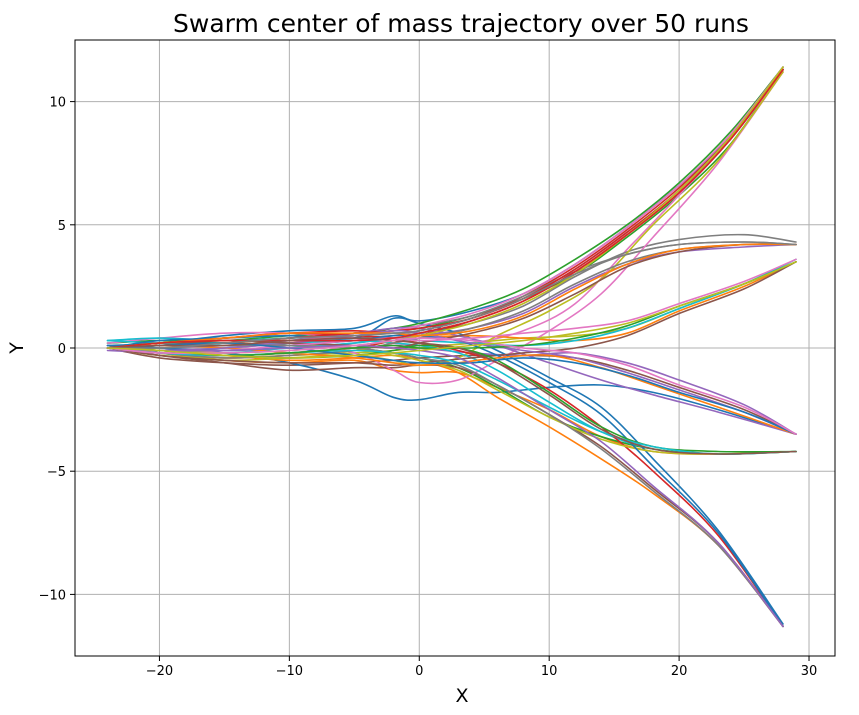 Image resolution: width=859 pixels, height=715 pixels. I want to click on x-tick-label: −20, so click(159, 671).